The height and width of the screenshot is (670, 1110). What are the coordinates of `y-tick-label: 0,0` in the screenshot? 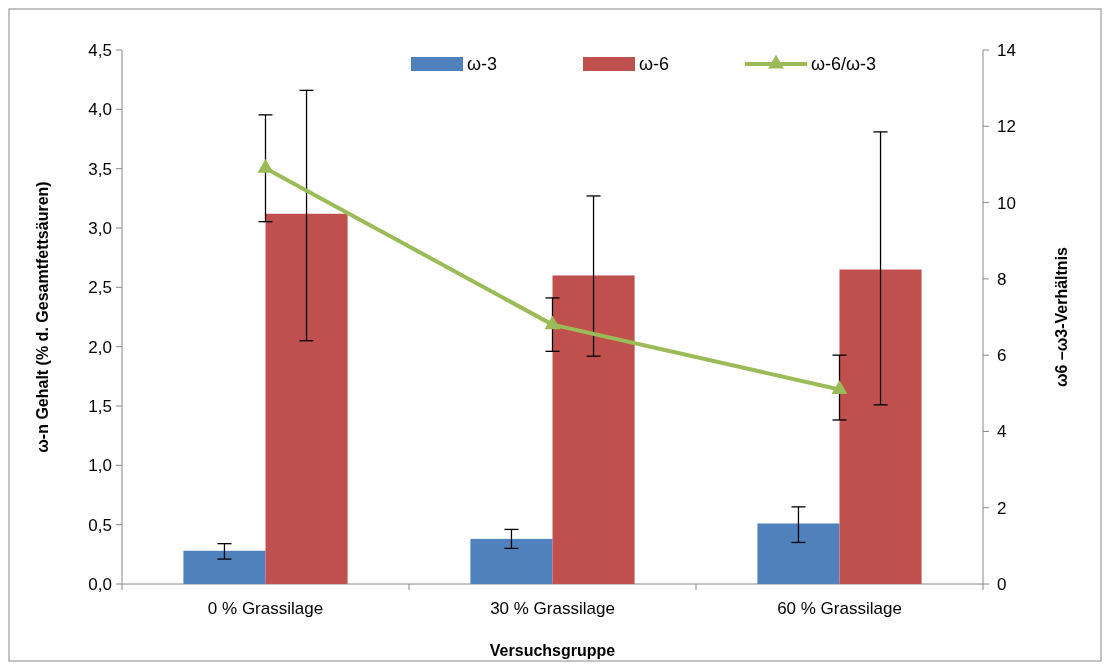 It's located at (100, 584).